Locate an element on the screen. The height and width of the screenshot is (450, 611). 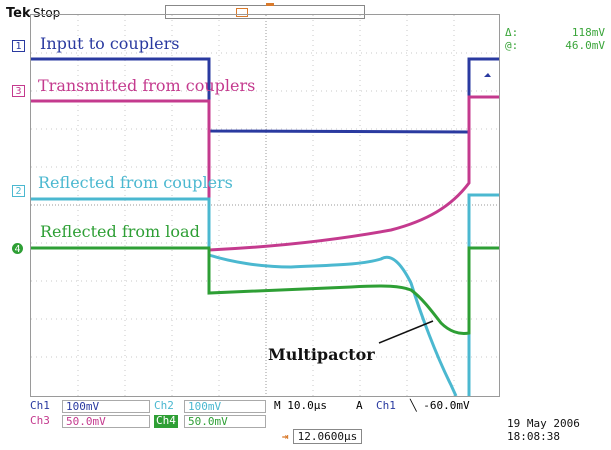
trigger-source: Ch1 is located at coordinates (386, 405).